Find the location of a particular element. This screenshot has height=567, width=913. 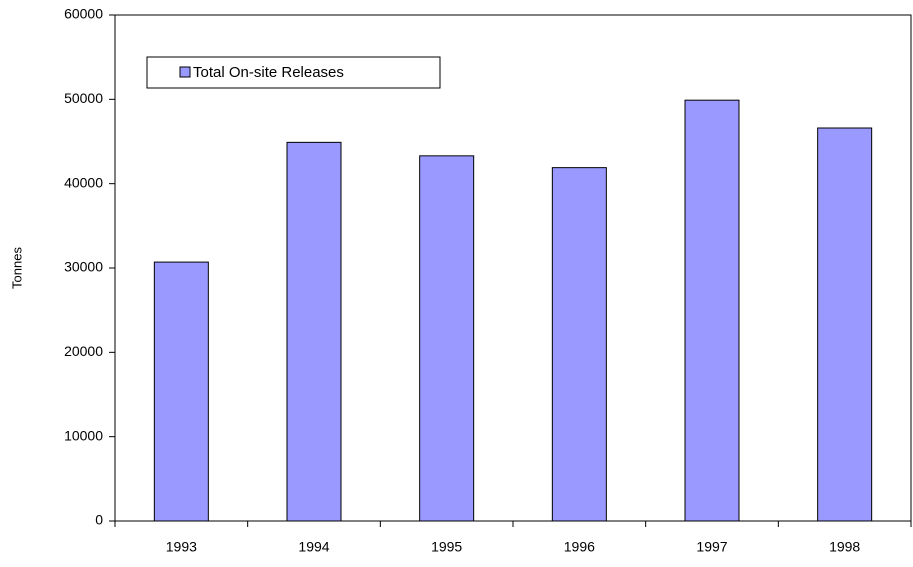

legend-label: Total On-site Releases is located at coordinates (268, 72).